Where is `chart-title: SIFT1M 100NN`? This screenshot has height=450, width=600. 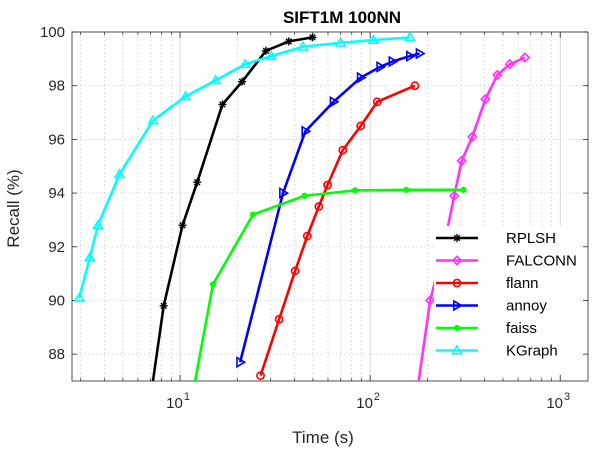 chart-title: SIFT1M 100NN is located at coordinates (342, 17).